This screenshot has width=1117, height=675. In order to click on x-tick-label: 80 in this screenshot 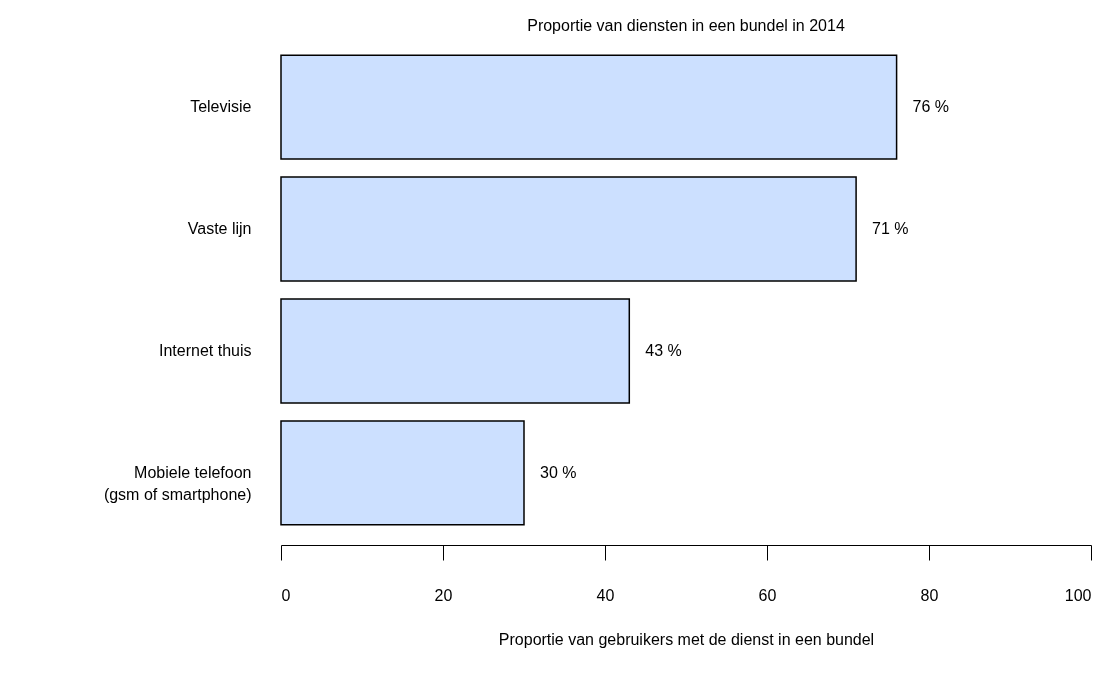, I will do `click(929, 595)`.